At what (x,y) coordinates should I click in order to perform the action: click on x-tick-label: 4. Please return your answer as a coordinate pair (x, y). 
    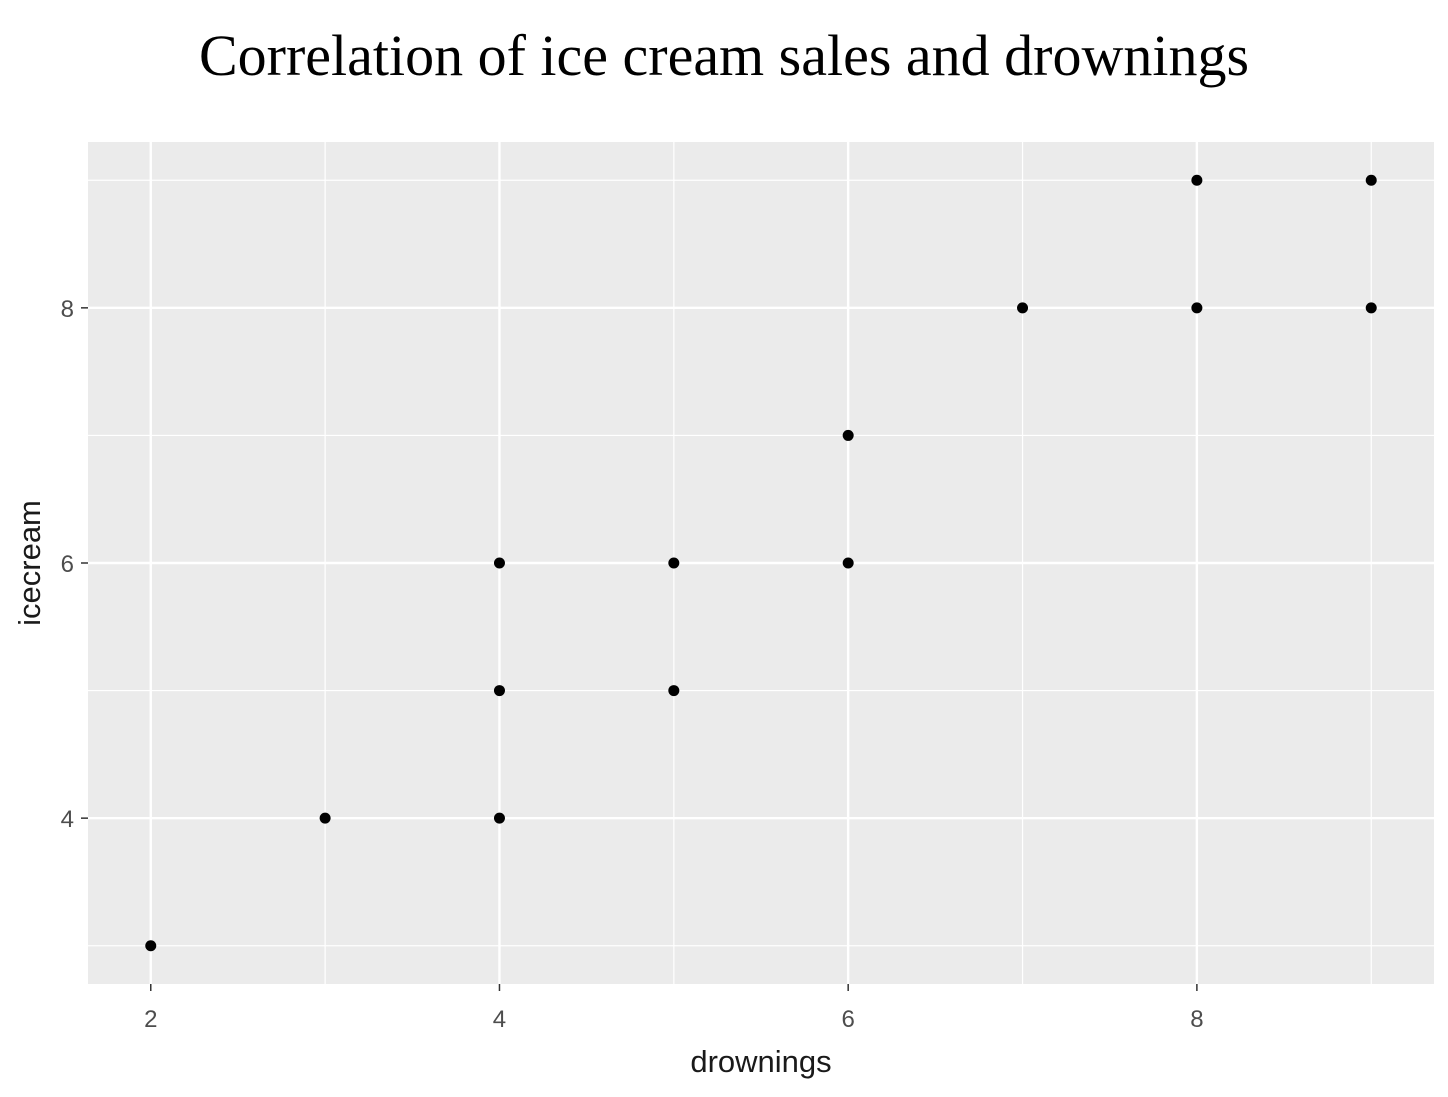
    Looking at the image, I should click on (499, 1019).